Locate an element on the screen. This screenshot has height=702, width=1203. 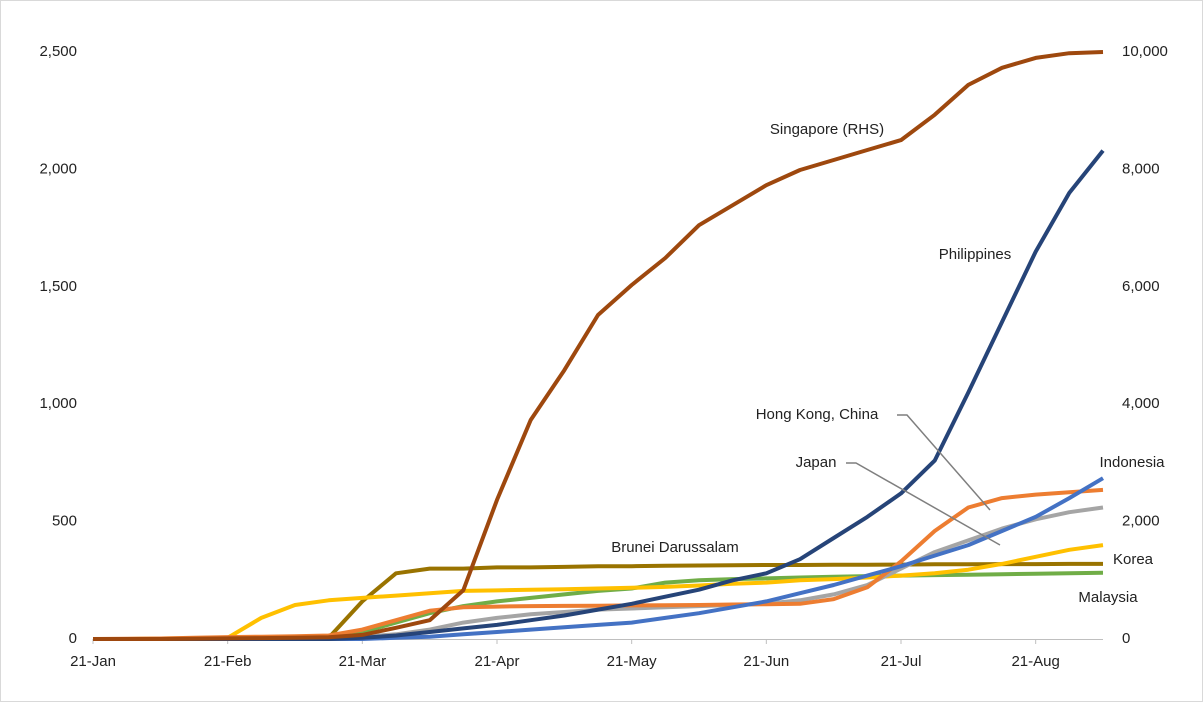
x-tick-label: 21-Aug is located at coordinates (1035, 661).